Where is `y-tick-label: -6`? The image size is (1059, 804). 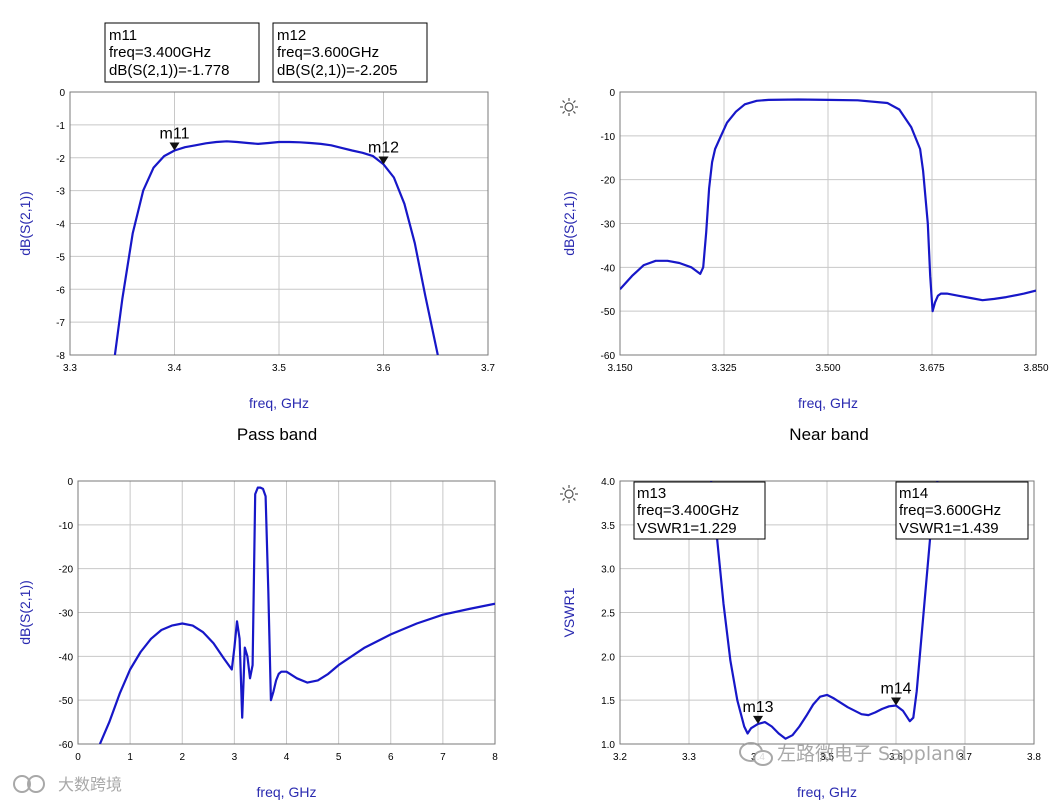 y-tick-label: -6 is located at coordinates (60, 290).